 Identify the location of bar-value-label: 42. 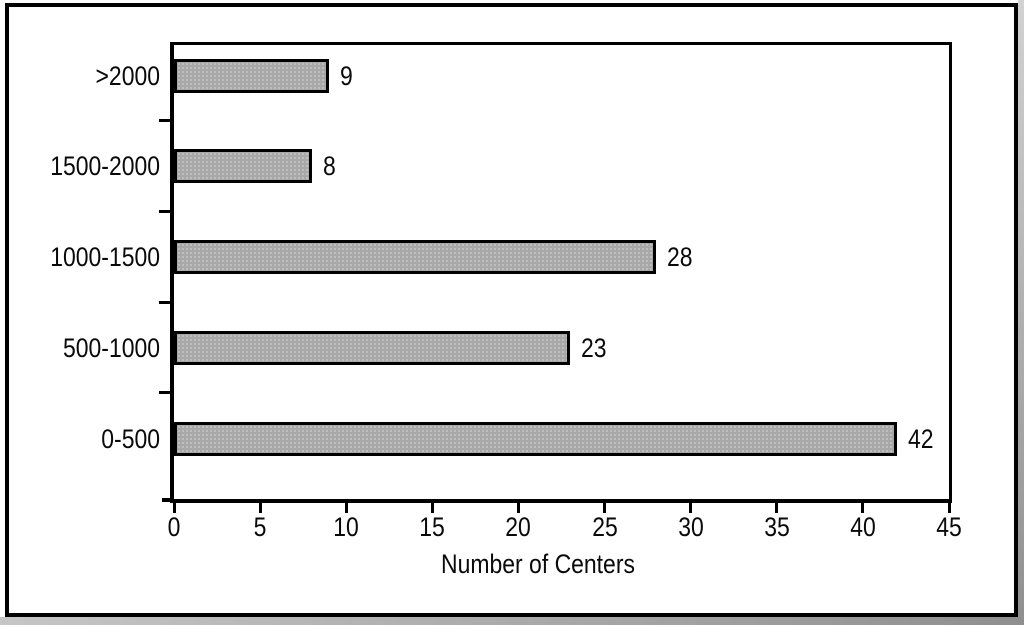
(921, 439).